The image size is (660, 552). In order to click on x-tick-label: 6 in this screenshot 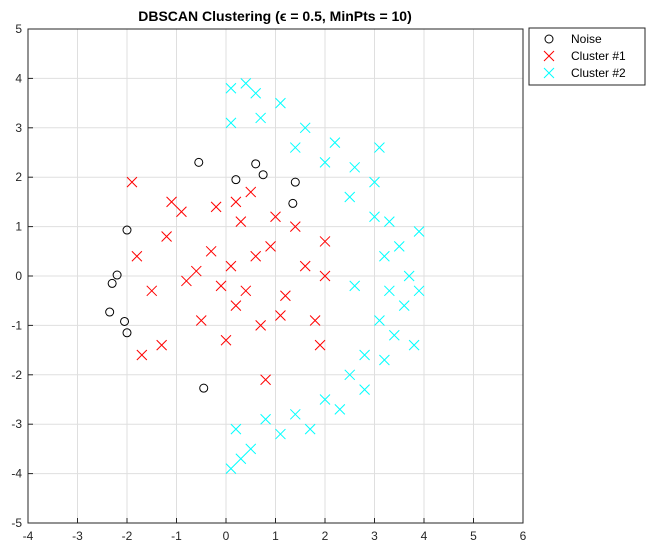, I will do `click(523, 536)`.